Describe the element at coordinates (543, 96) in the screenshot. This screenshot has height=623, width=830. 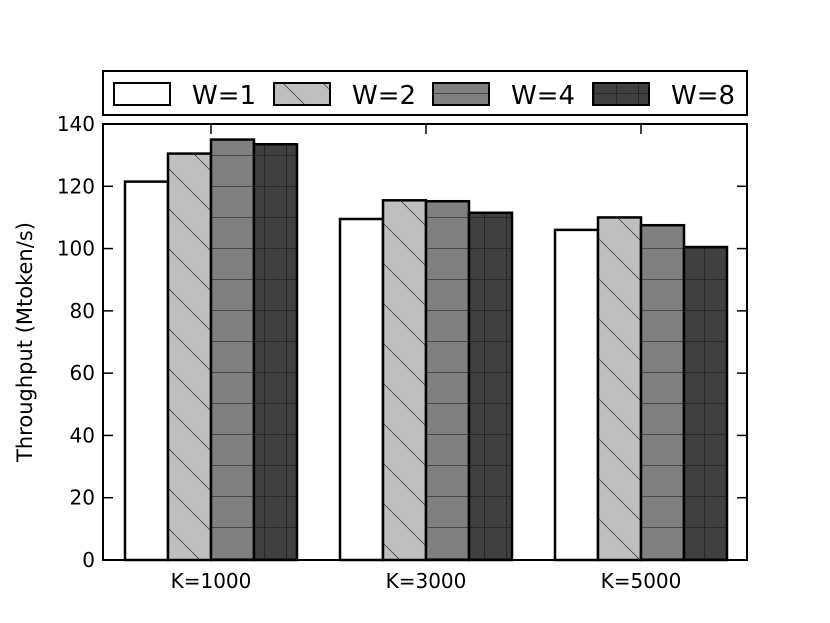
I see `legend-label-w4: W=4` at that location.